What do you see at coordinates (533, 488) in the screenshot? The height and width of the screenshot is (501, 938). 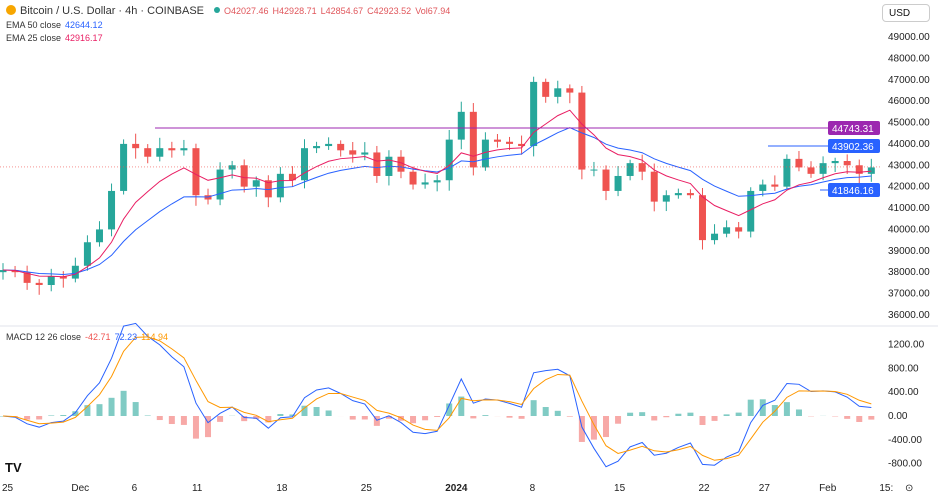 I see `time-tick-label: 8` at bounding box center [533, 488].